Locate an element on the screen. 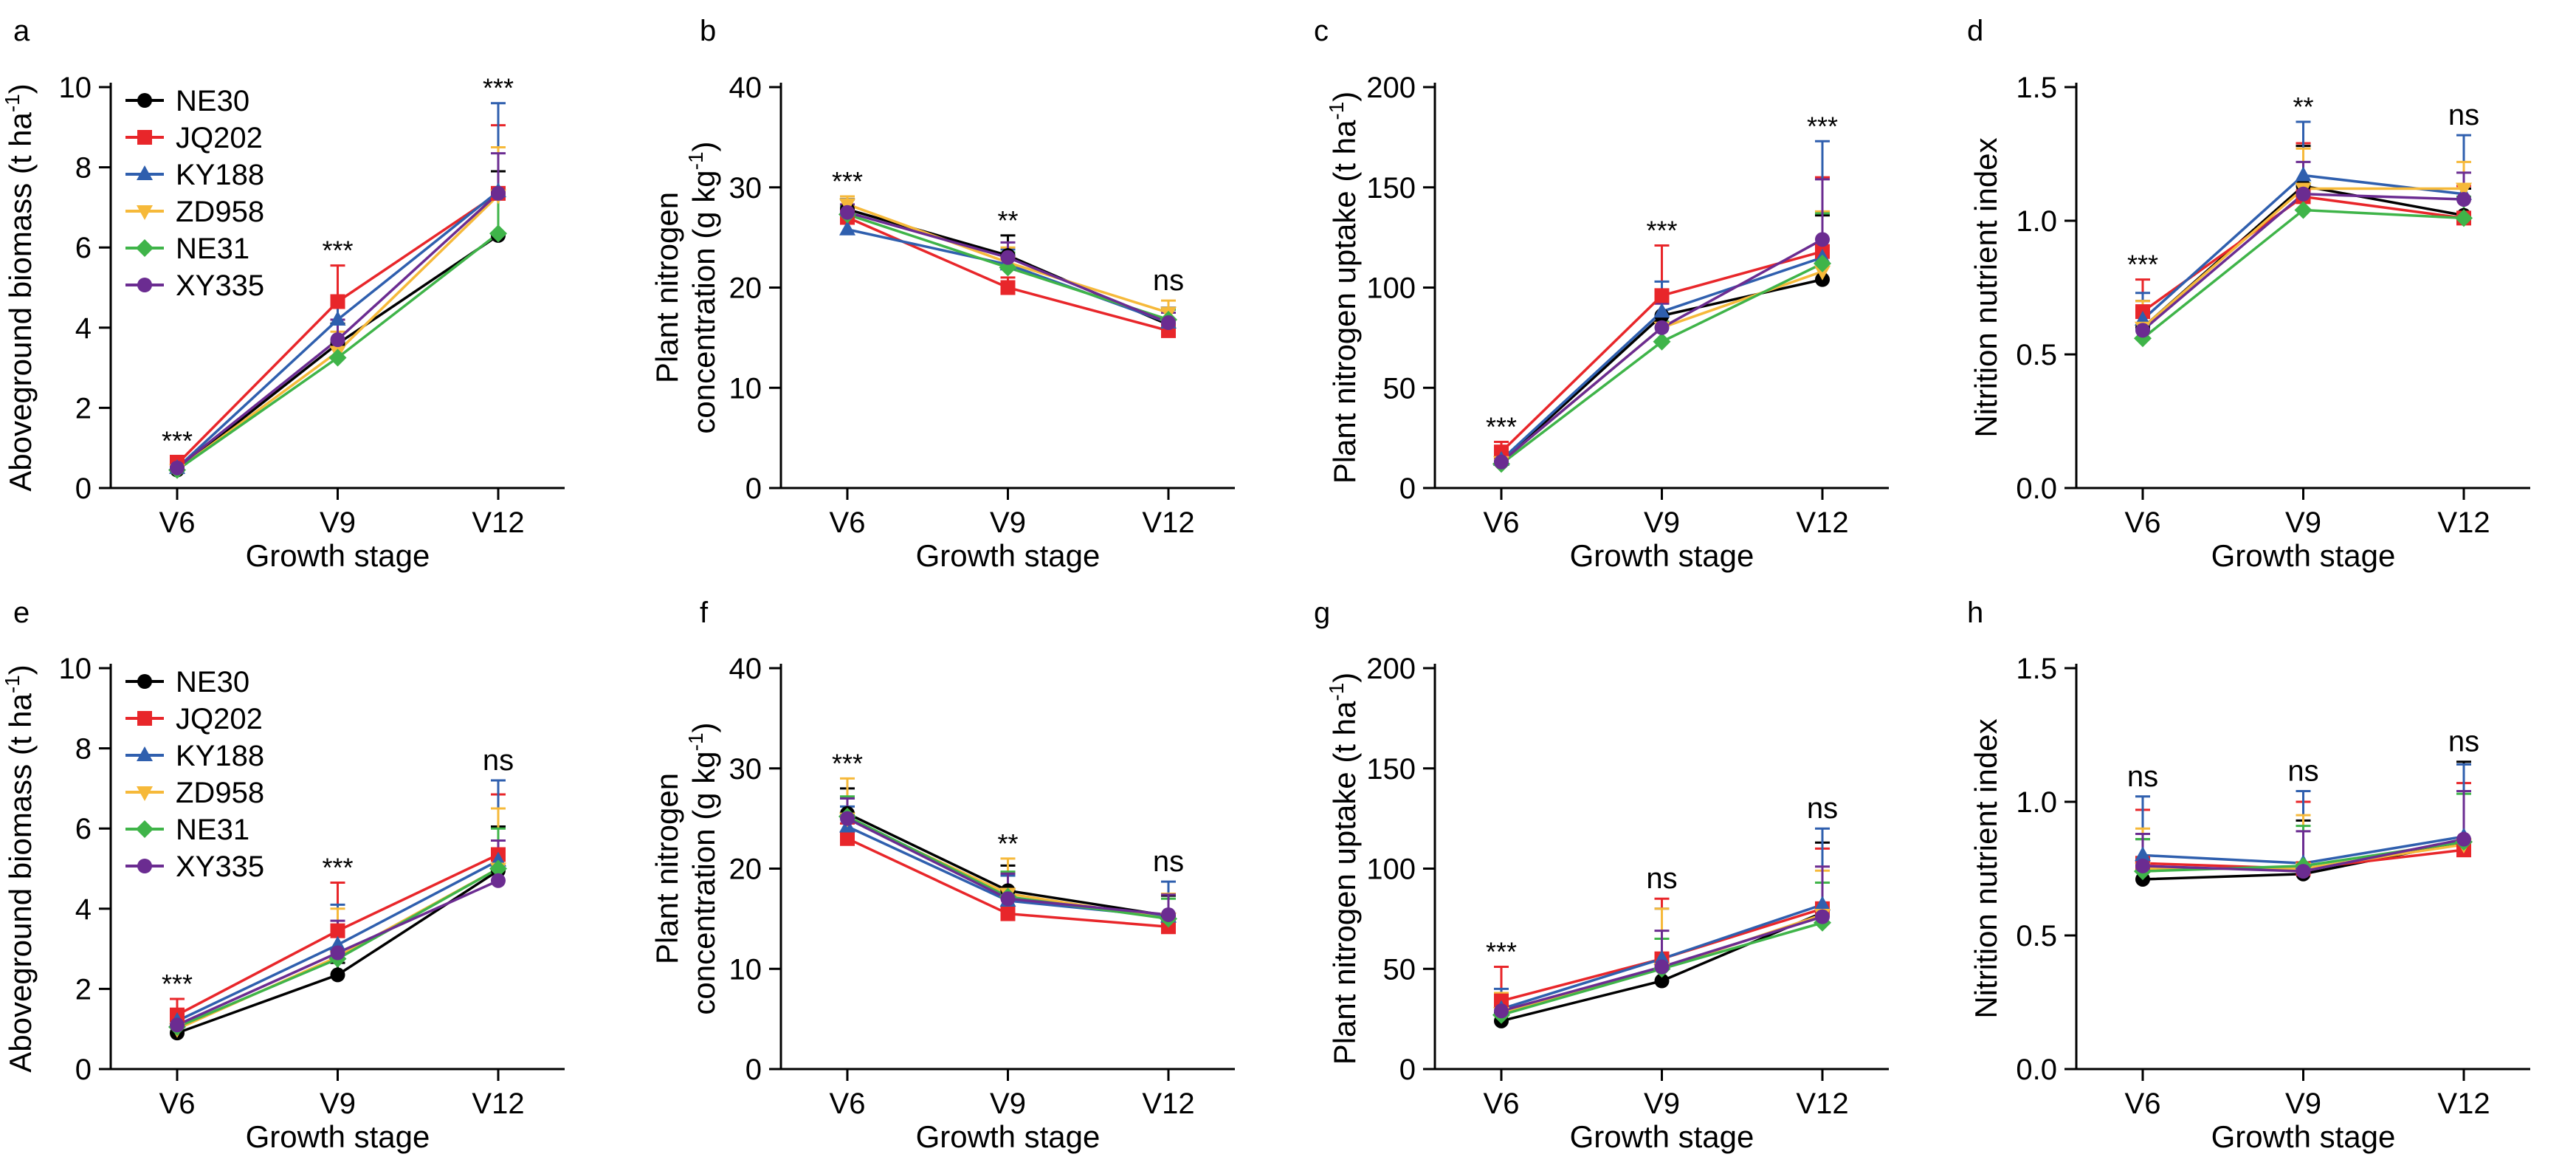 This screenshot has height=1168, width=2576. legend-marker-zd958 is located at coordinates (145, 212).